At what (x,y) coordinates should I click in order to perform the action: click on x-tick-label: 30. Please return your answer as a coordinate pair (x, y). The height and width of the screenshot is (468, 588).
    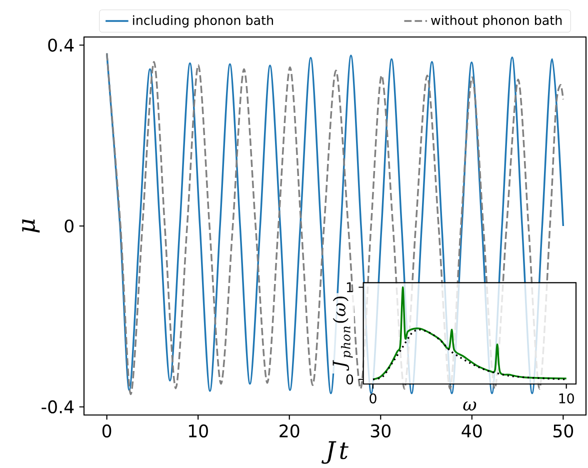
    Looking at the image, I should click on (380, 431).